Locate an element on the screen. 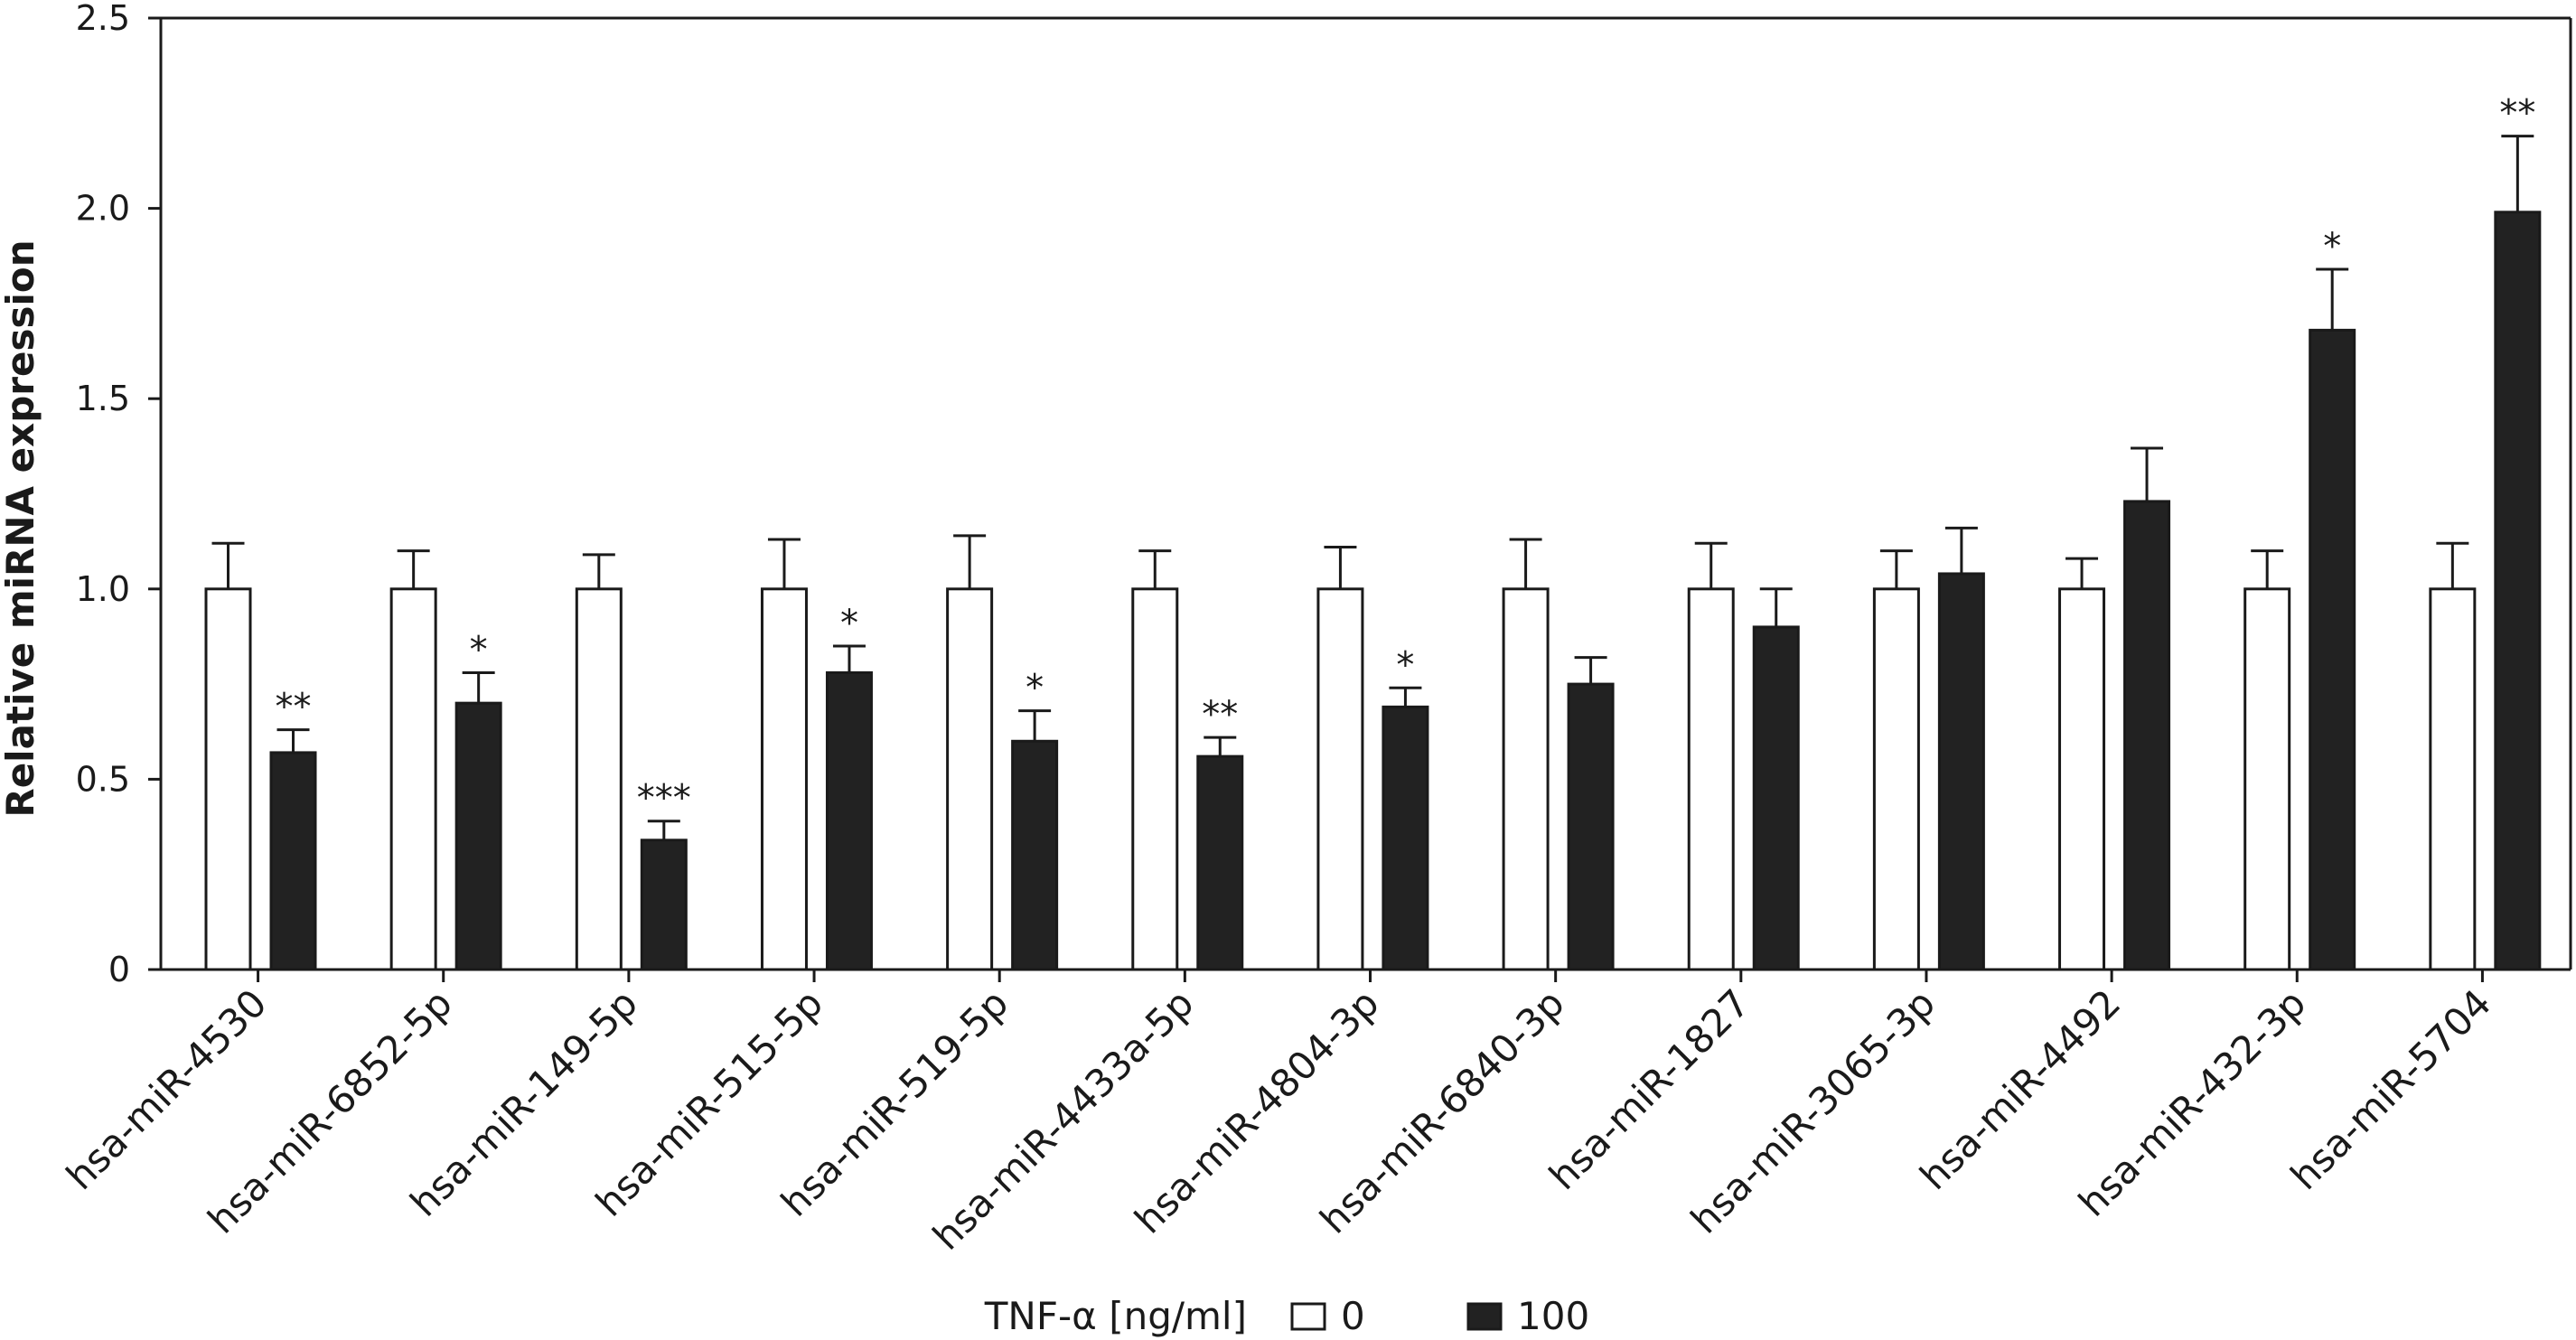 The image size is (2576, 1340). legend-title: TNF-α [ng/ml] is located at coordinates (1115, 1316).